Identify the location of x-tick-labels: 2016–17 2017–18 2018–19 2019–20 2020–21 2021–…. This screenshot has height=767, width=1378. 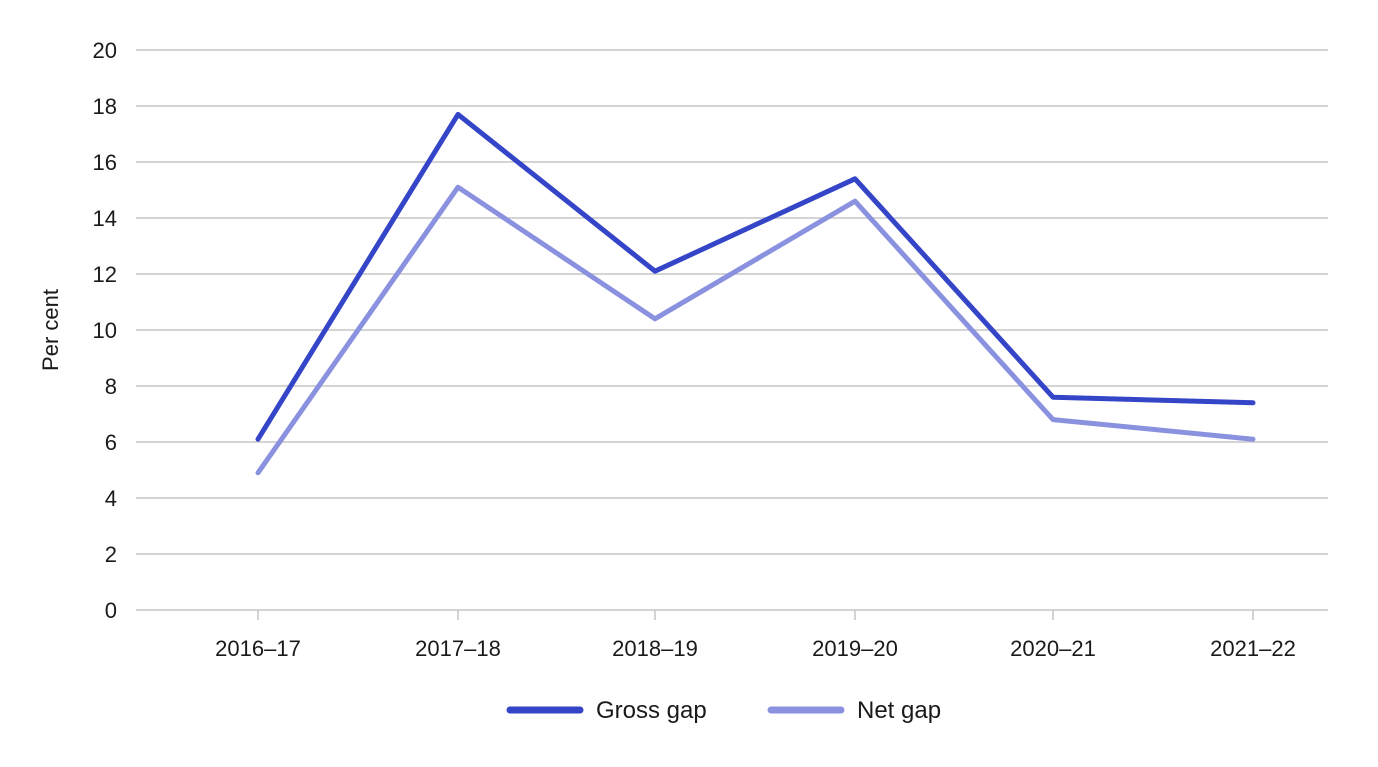
(755, 648).